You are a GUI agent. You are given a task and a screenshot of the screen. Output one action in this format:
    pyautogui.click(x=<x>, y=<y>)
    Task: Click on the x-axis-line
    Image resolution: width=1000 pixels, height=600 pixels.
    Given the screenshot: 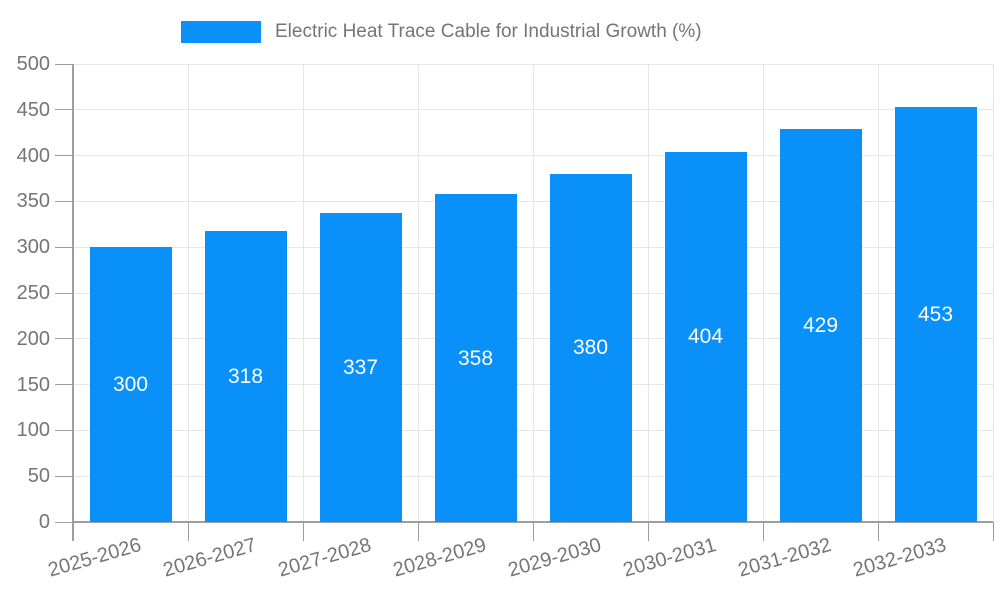 What is the action you would take?
    pyautogui.click(x=533, y=522)
    